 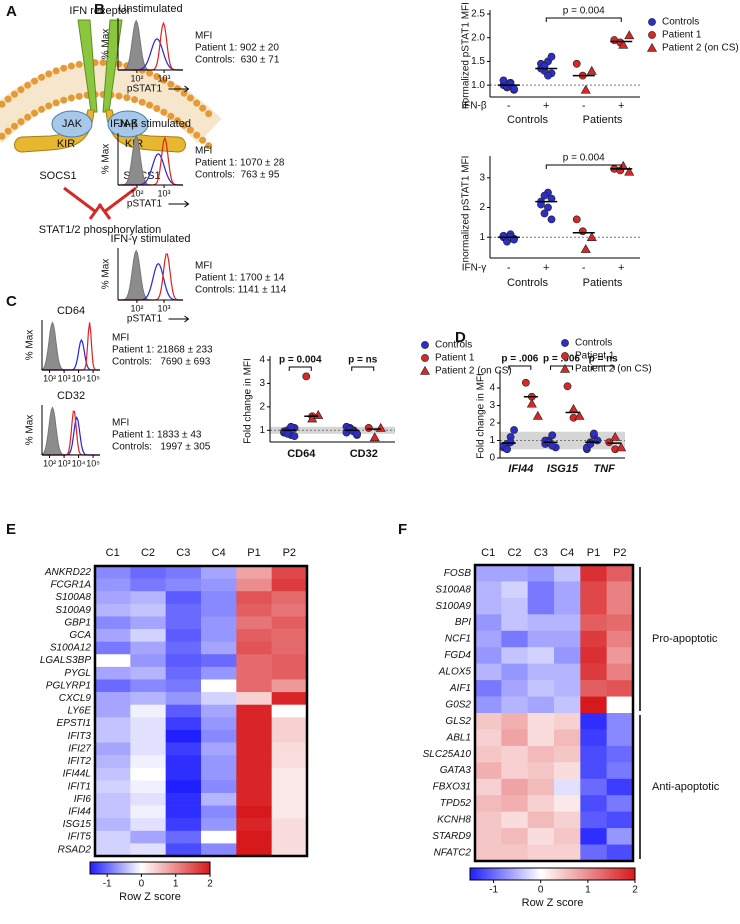 I want to click on legend-label: Controls, so click(x=453, y=345).